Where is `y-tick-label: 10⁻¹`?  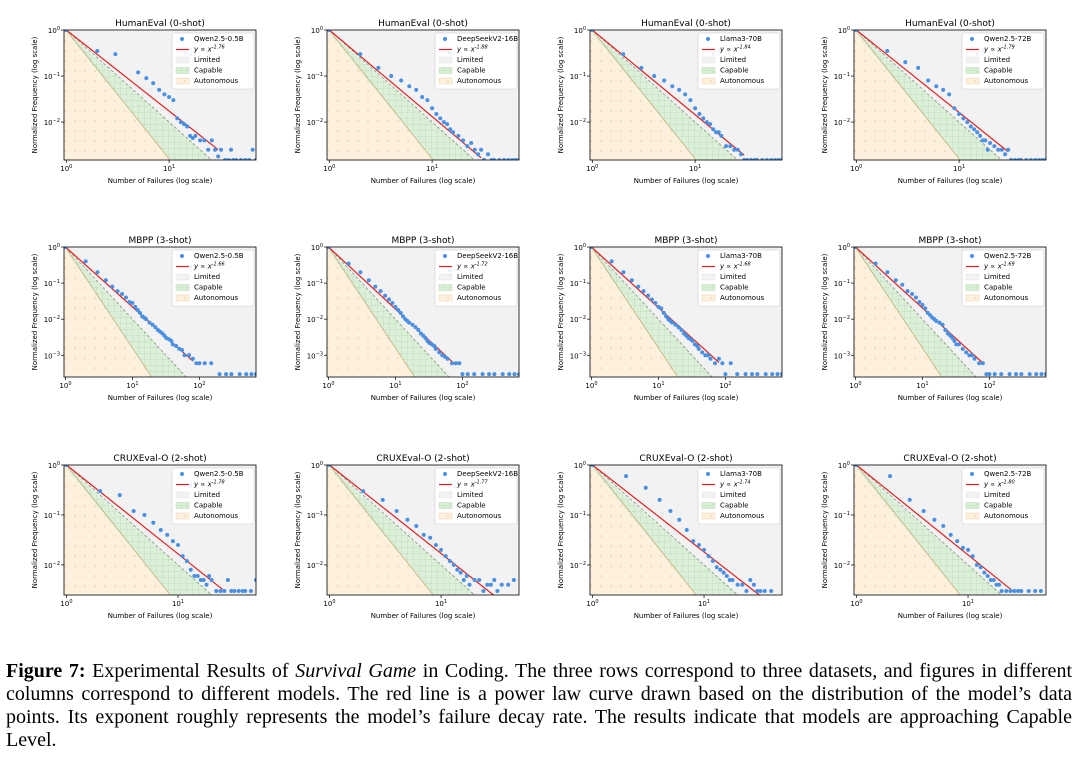 y-tick-label: 10⁻¹ is located at coordinates (315, 515).